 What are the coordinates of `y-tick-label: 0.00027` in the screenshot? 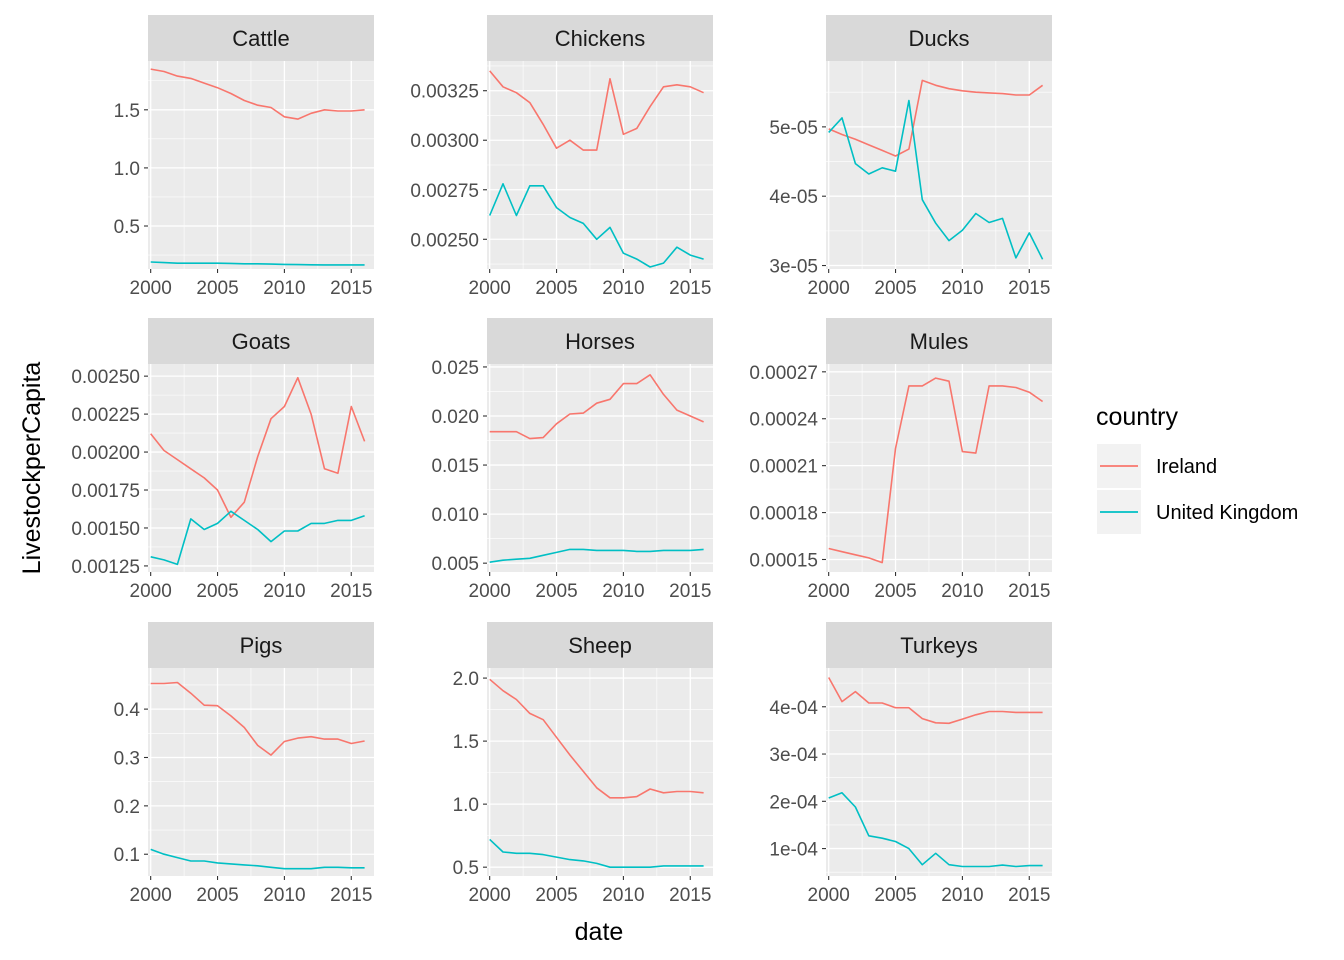 It's located at (783, 373).